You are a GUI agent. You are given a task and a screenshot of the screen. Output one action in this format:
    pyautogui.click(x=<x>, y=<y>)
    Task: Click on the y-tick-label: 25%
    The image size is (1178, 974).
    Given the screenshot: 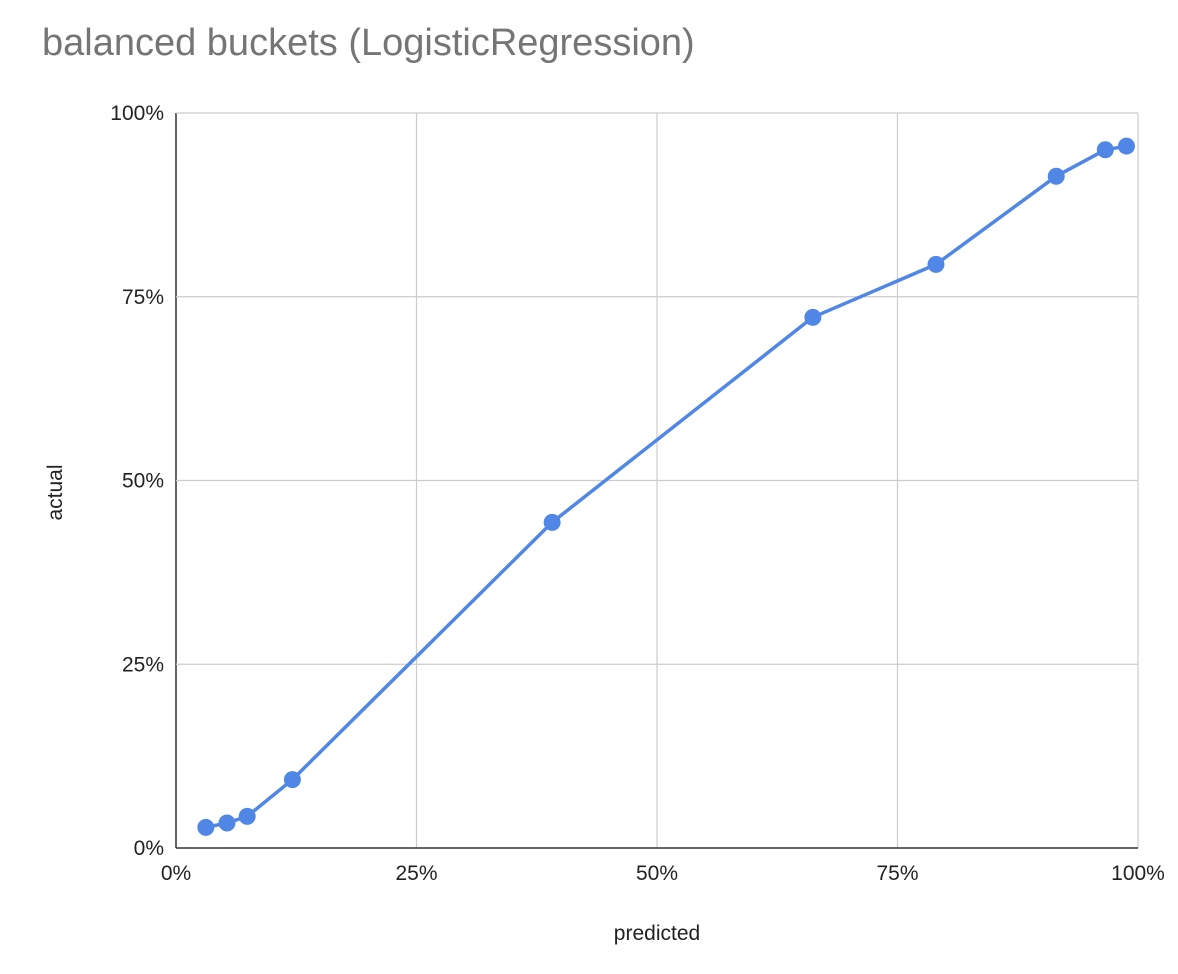 What is the action you would take?
    pyautogui.click(x=143, y=664)
    